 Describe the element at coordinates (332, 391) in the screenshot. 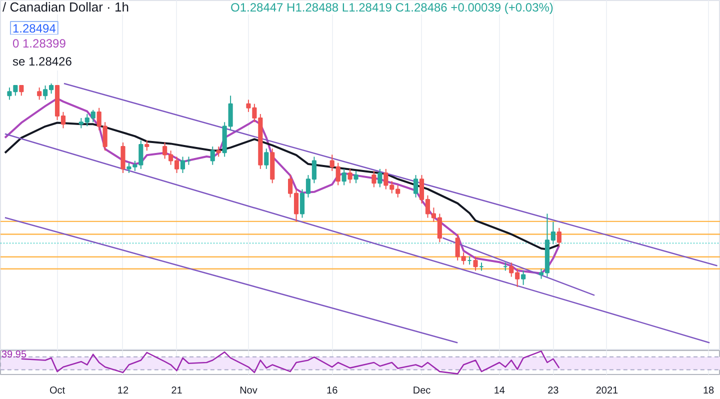

I see `x-tick-label: 16` at that location.